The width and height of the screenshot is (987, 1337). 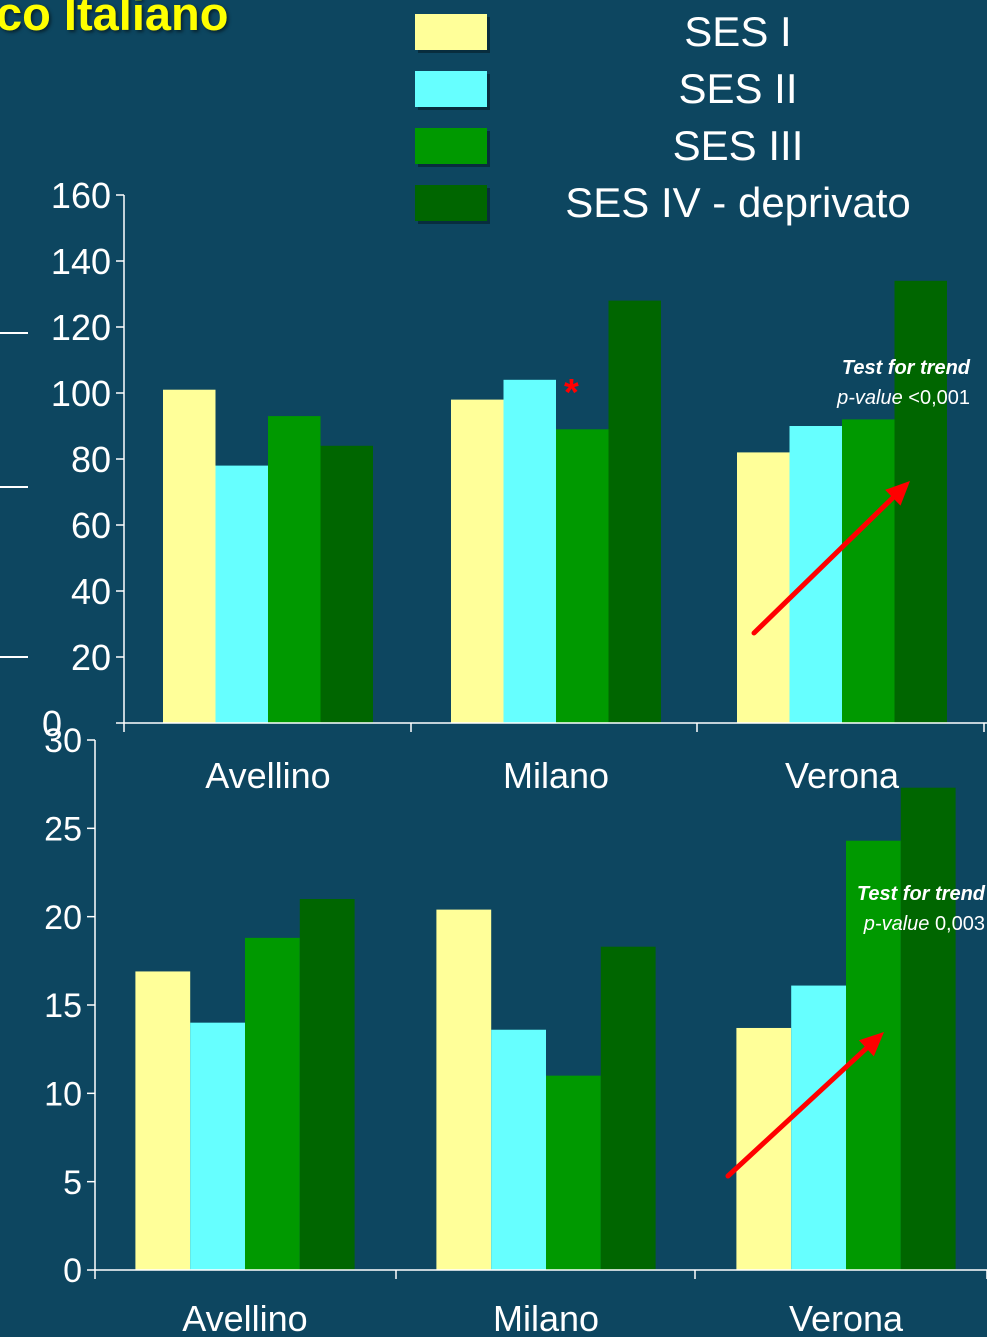 I want to click on legend-label: SES III, so click(x=738, y=145).